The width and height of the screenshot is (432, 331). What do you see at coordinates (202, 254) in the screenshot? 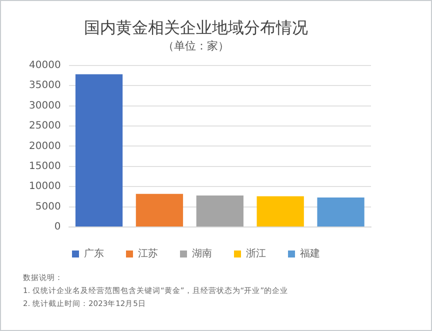
I see `legend-label: 湖南` at bounding box center [202, 254].